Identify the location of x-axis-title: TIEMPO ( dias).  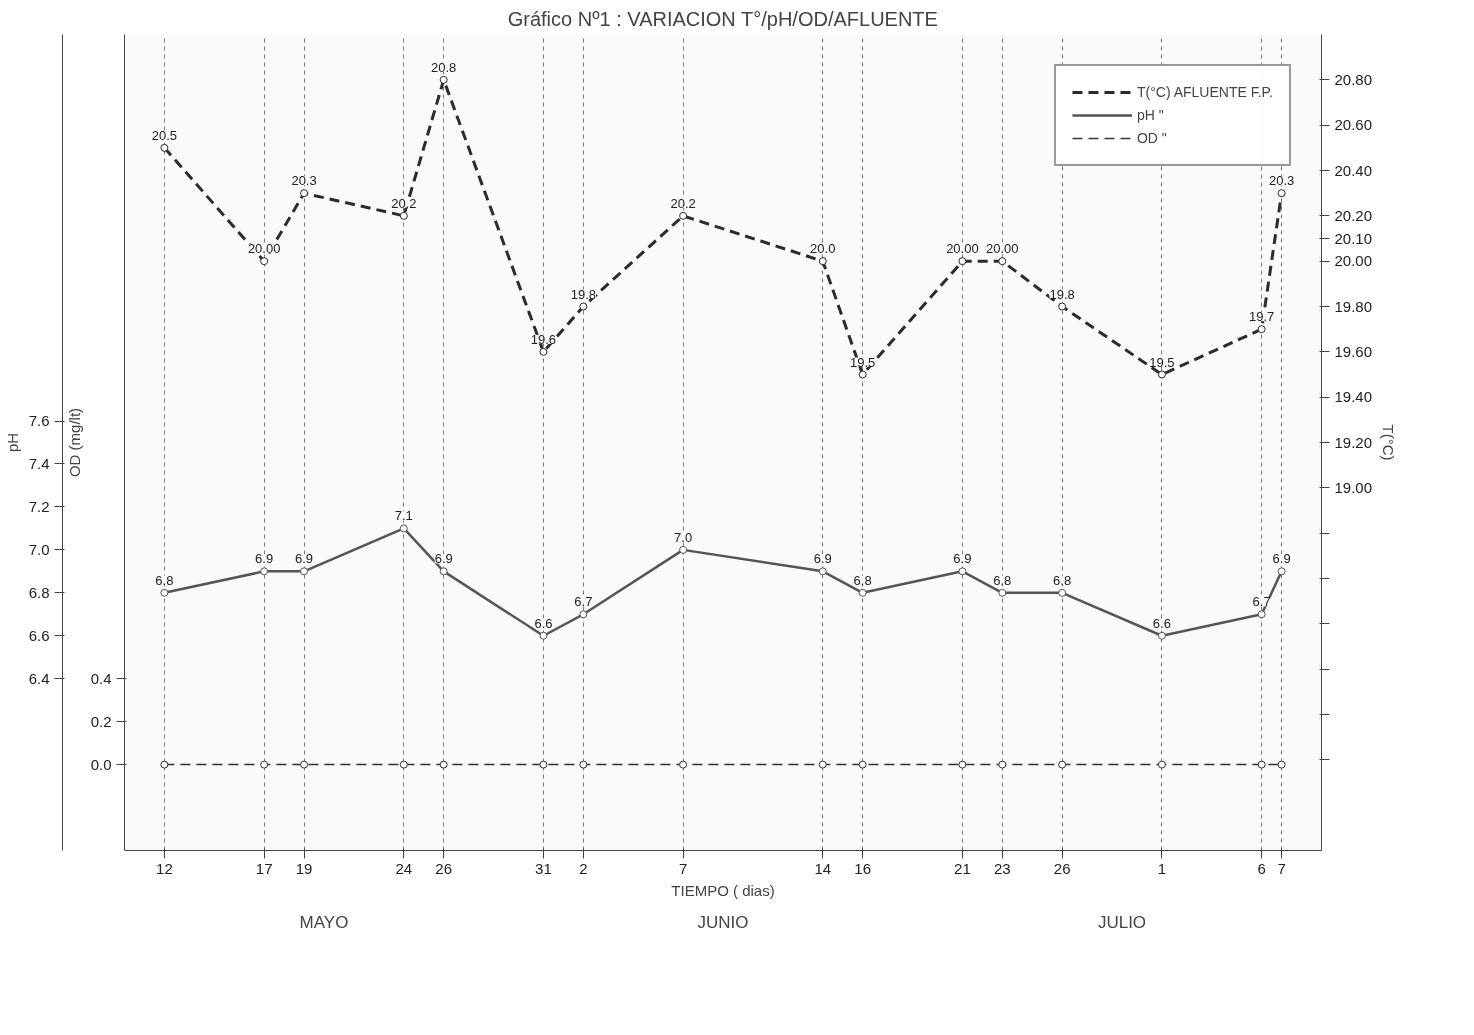
(723, 890).